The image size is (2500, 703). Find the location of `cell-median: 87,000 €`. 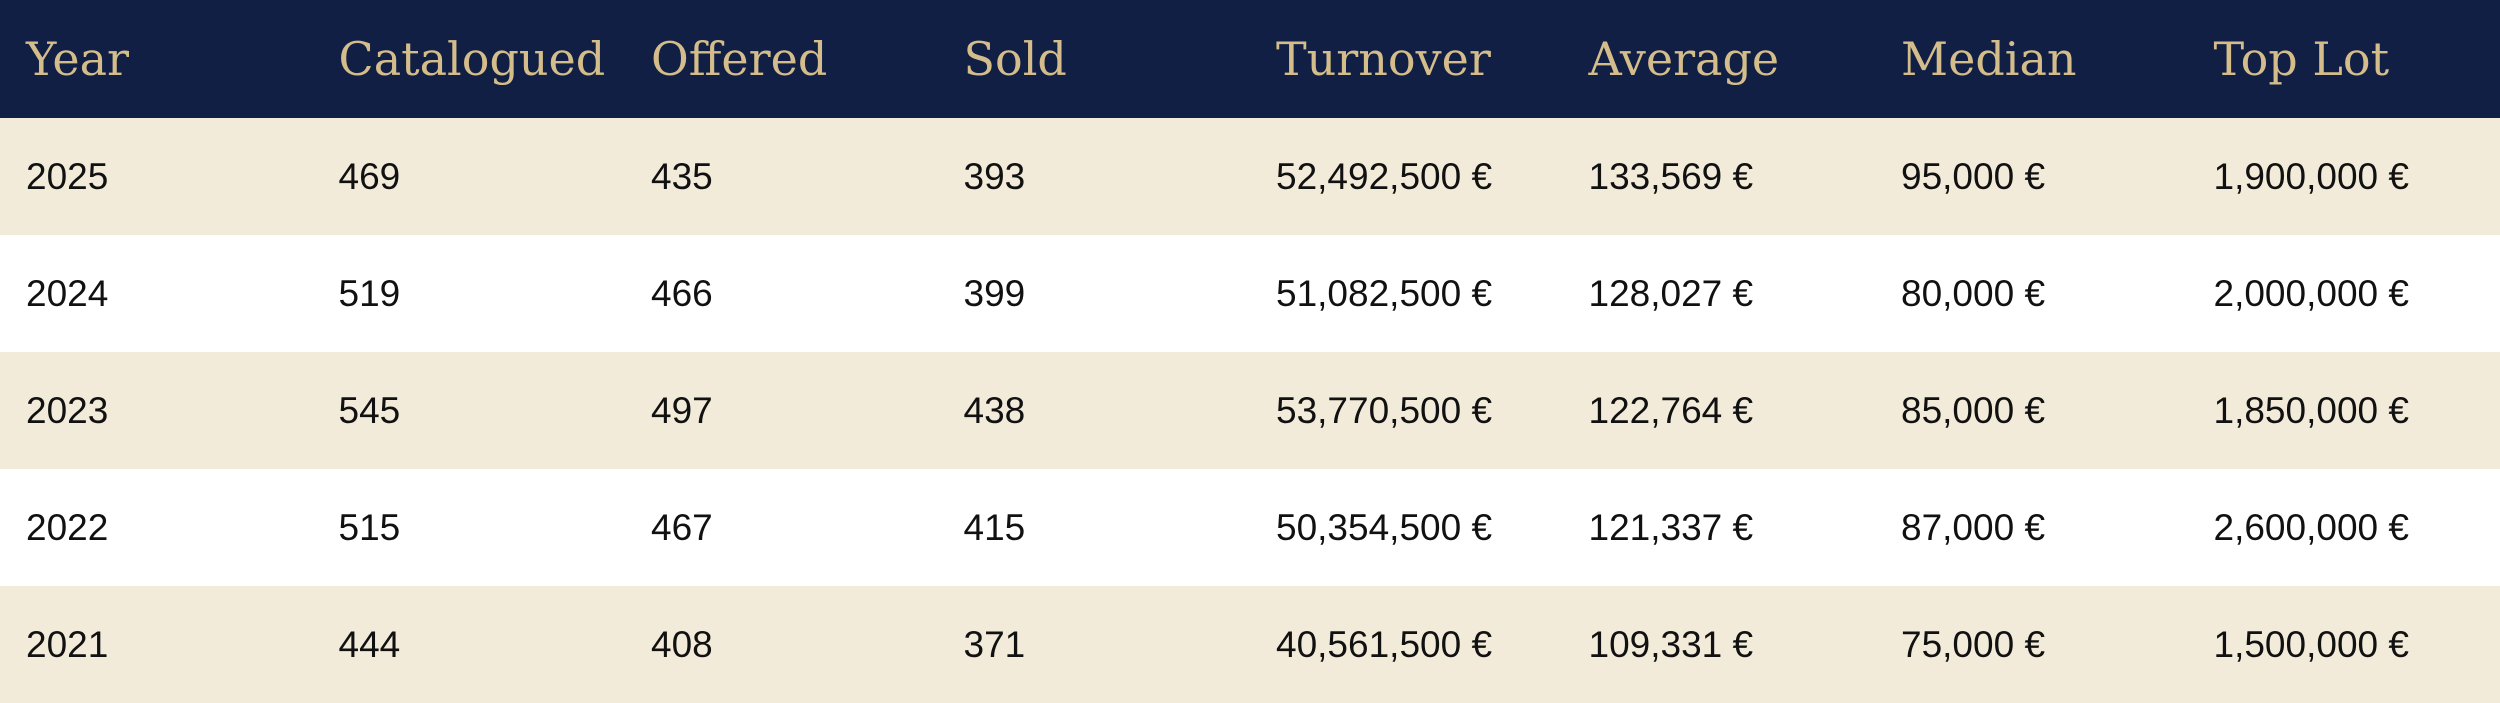

cell-median: 87,000 € is located at coordinates (1973, 527).